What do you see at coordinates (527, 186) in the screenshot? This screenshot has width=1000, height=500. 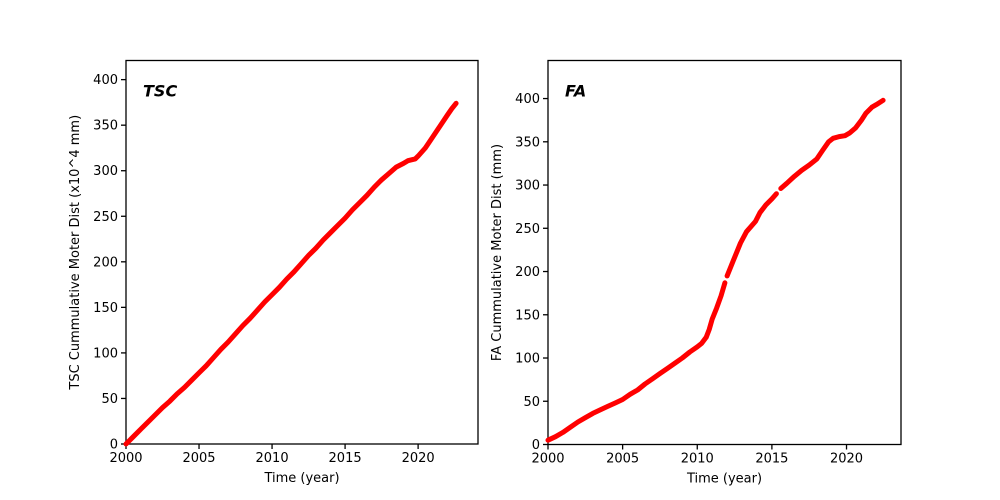 I see `fa-y-tick-label: 300` at bounding box center [527, 186].